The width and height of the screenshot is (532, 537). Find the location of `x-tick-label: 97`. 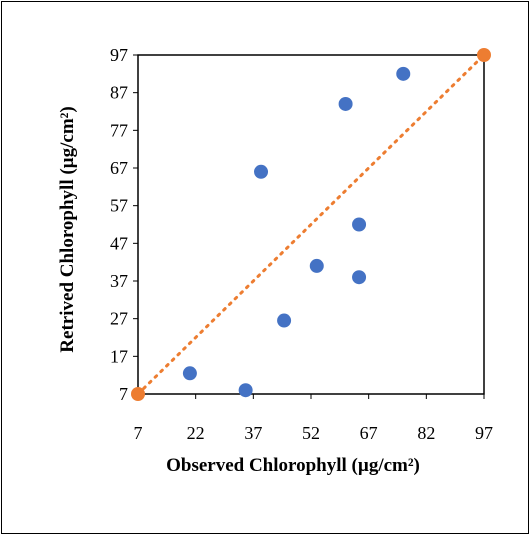

x-tick-label: 97 is located at coordinates (484, 433).